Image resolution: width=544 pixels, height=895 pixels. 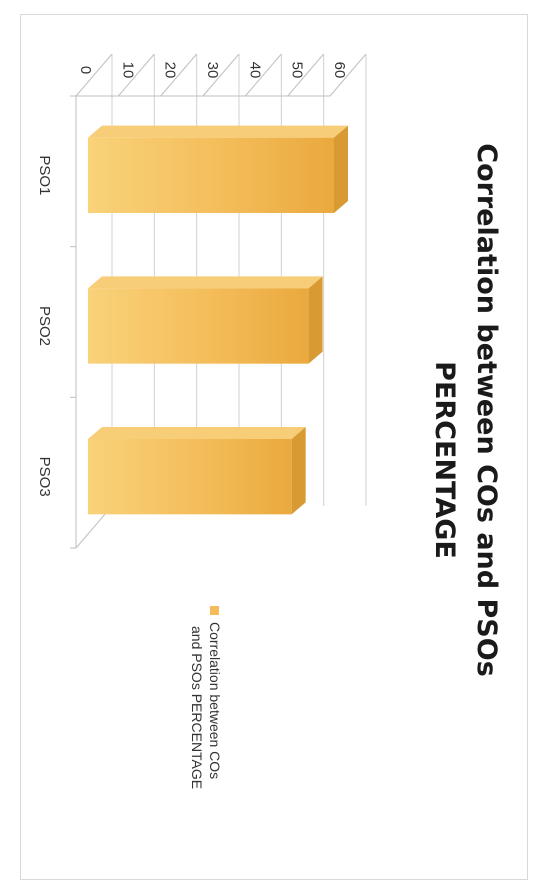 I want to click on value-tick-label: 0, so click(x=85, y=70).